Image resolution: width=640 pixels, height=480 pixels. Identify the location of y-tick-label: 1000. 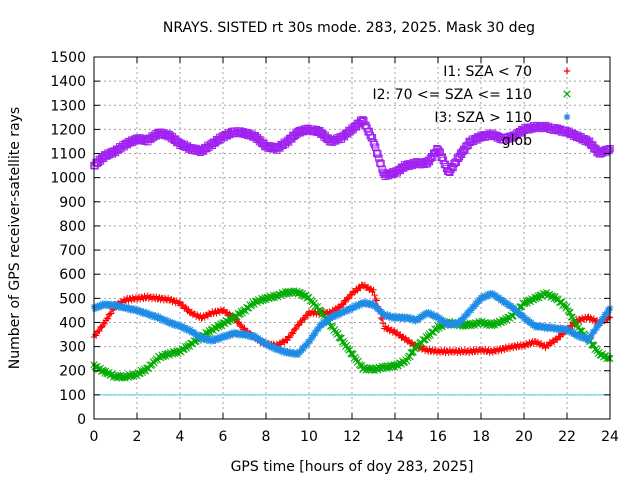
(68, 179).